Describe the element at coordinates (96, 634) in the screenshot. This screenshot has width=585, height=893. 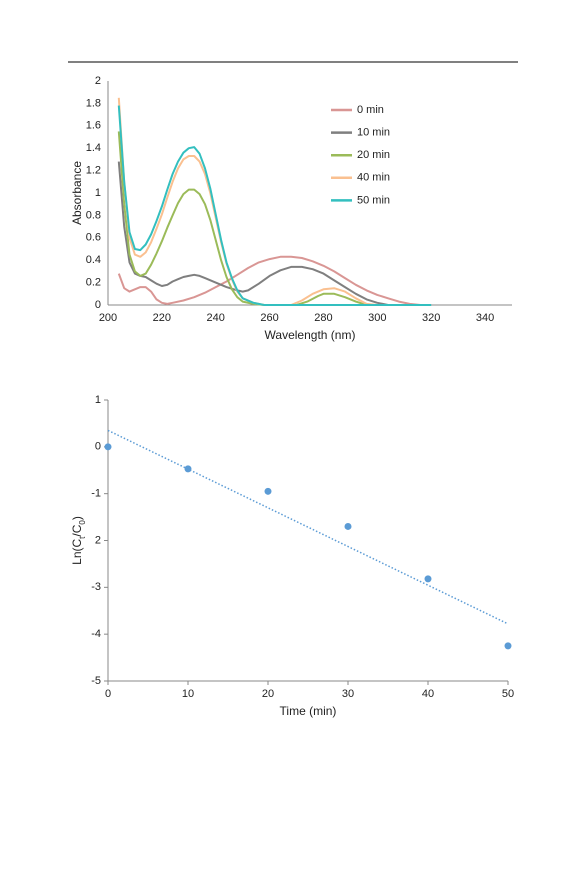
I see `y-tick-label: -4` at that location.